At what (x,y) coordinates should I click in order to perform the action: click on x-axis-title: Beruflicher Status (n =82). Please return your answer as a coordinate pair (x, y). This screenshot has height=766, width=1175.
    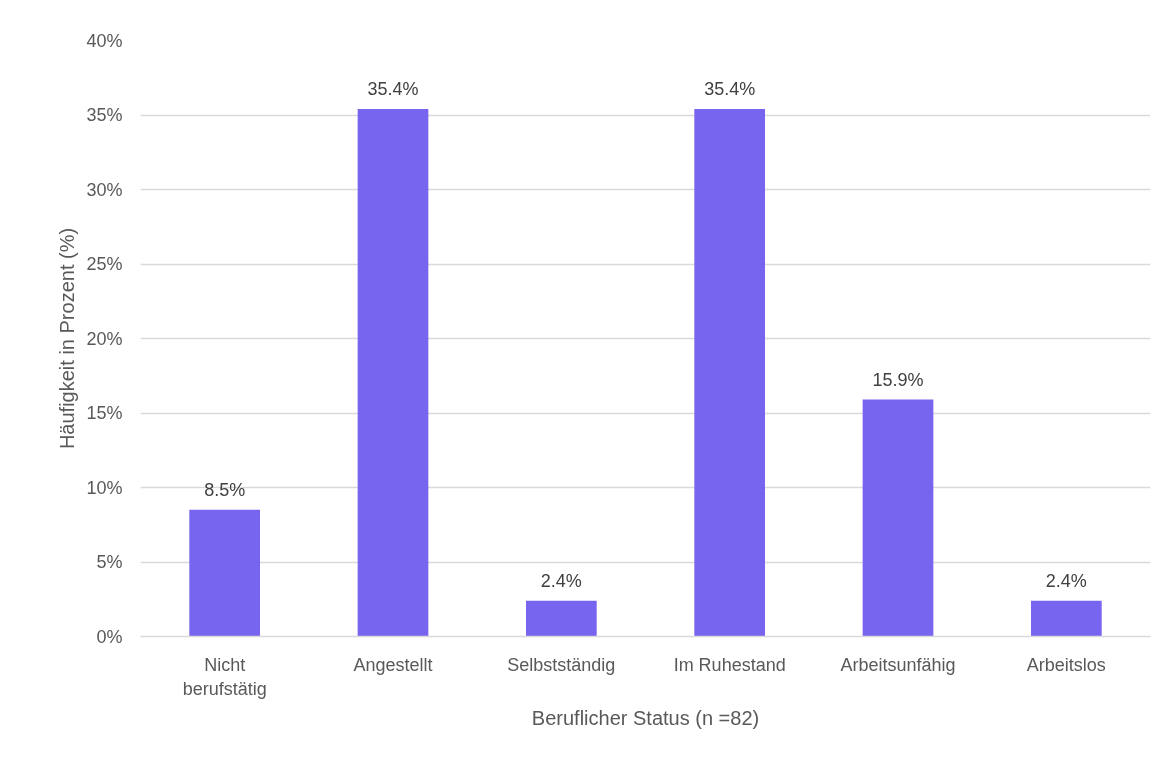
    Looking at the image, I should click on (645, 717).